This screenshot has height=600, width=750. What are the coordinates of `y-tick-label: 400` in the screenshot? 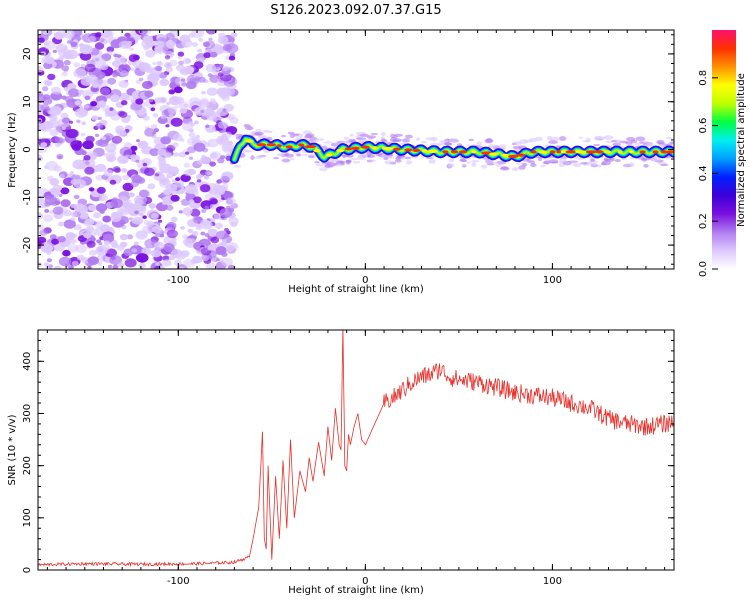 It's located at (27, 361).